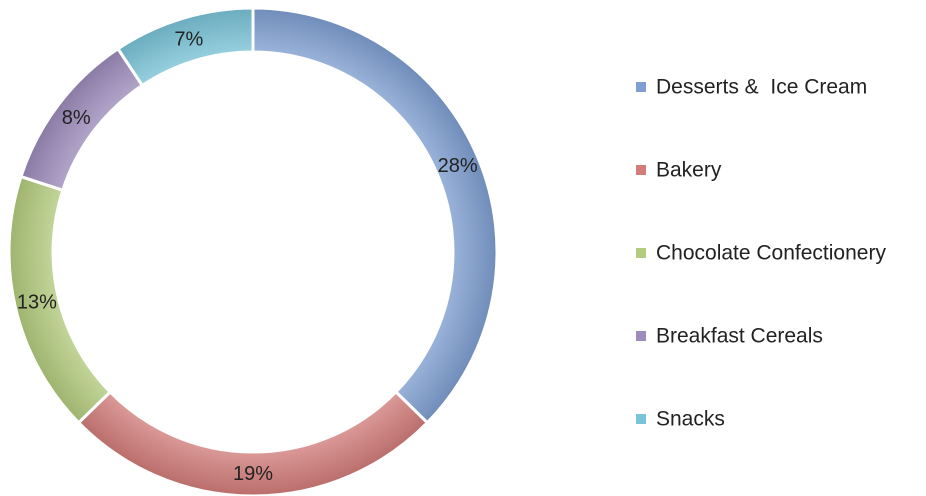  I want to click on legend-swatch-snacks, so click(641, 419).